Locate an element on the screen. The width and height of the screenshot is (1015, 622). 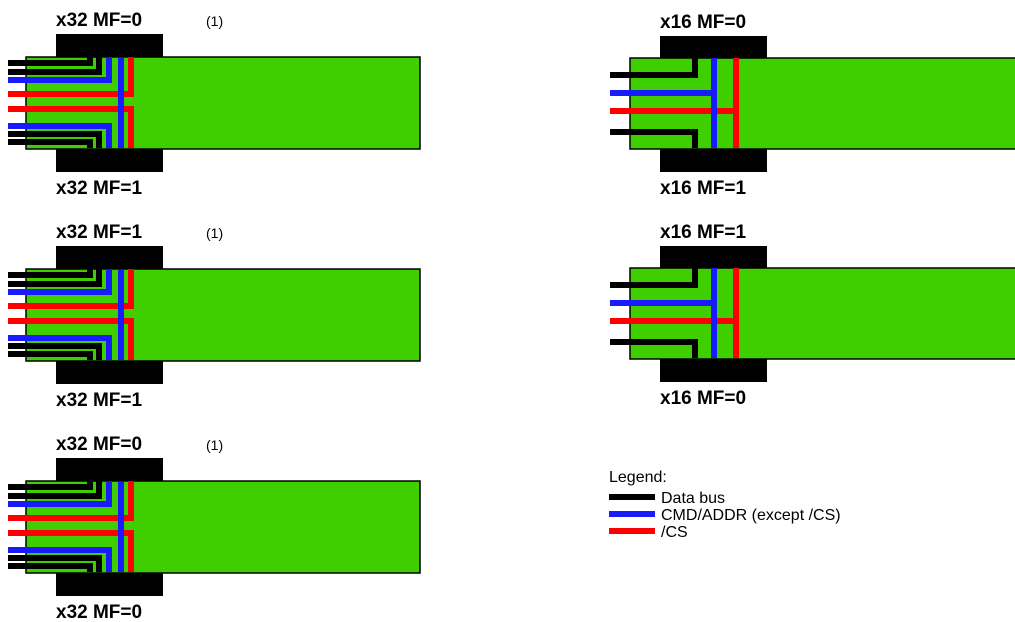
data-bus-swatch is located at coordinates (632, 497).